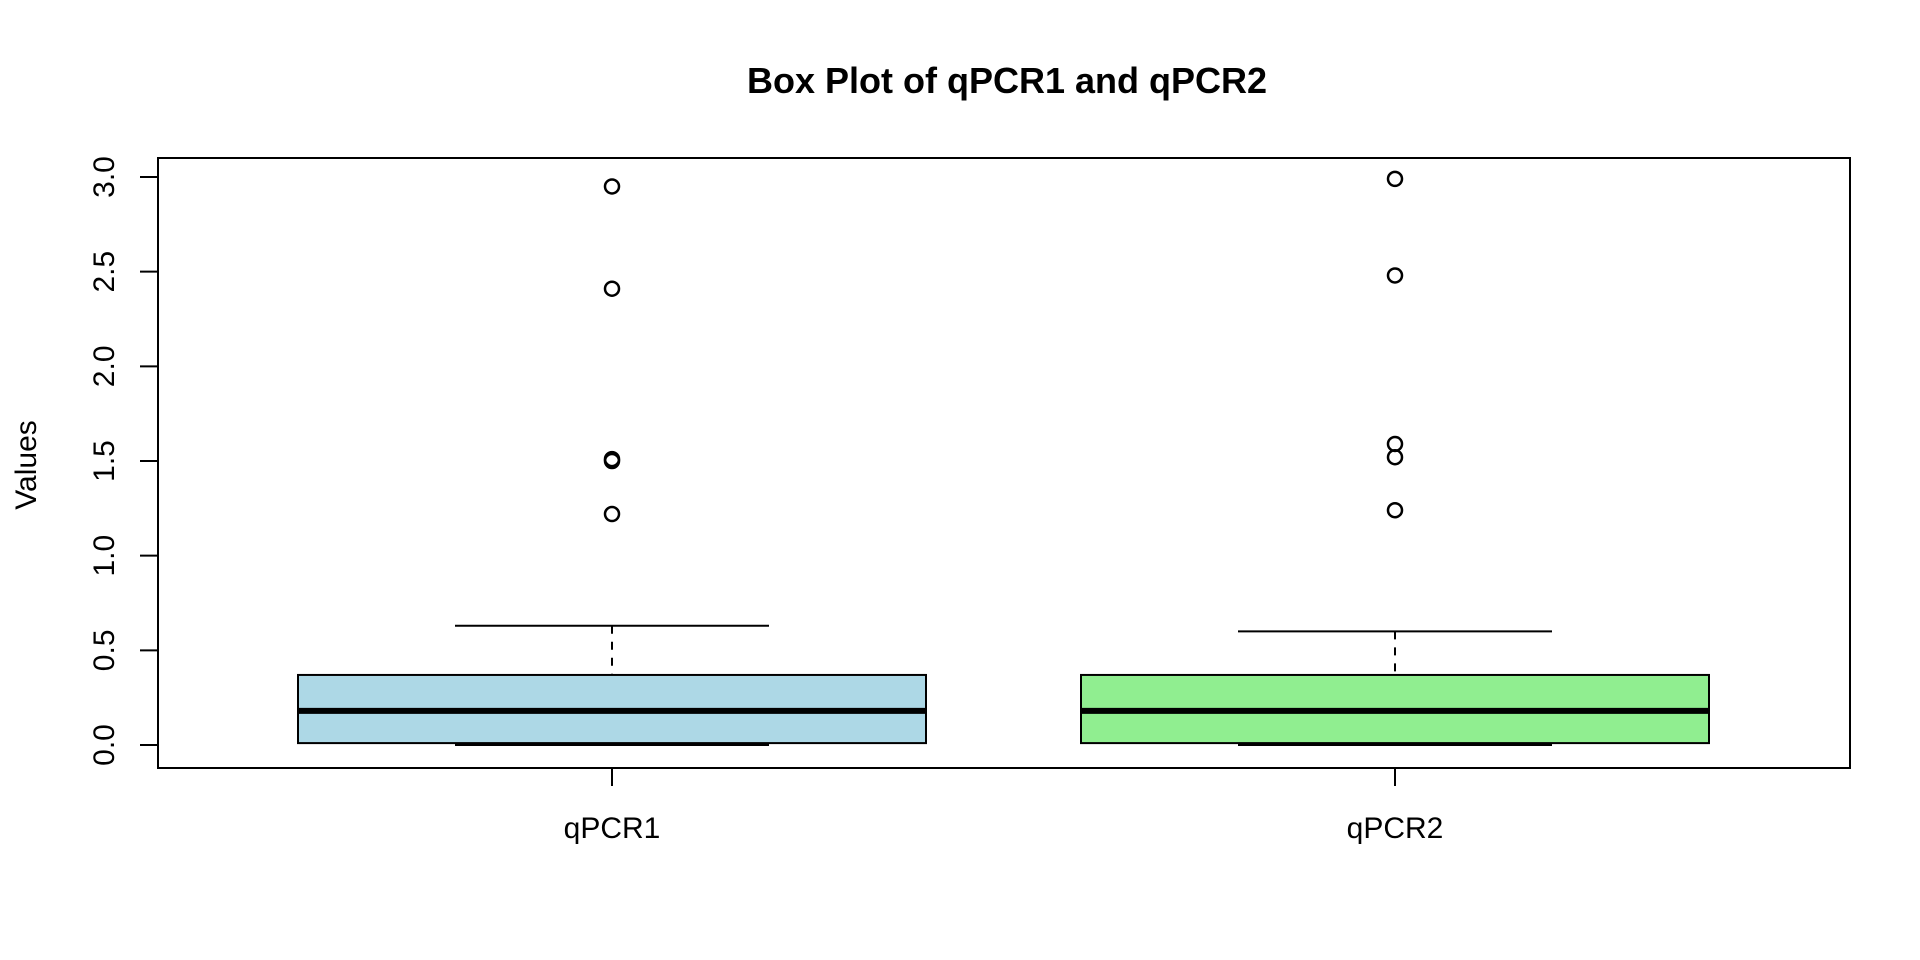 The image size is (1920, 960). What do you see at coordinates (1395, 828) in the screenshot?
I see `x-tick-label-qPCR2: qPCR2` at bounding box center [1395, 828].